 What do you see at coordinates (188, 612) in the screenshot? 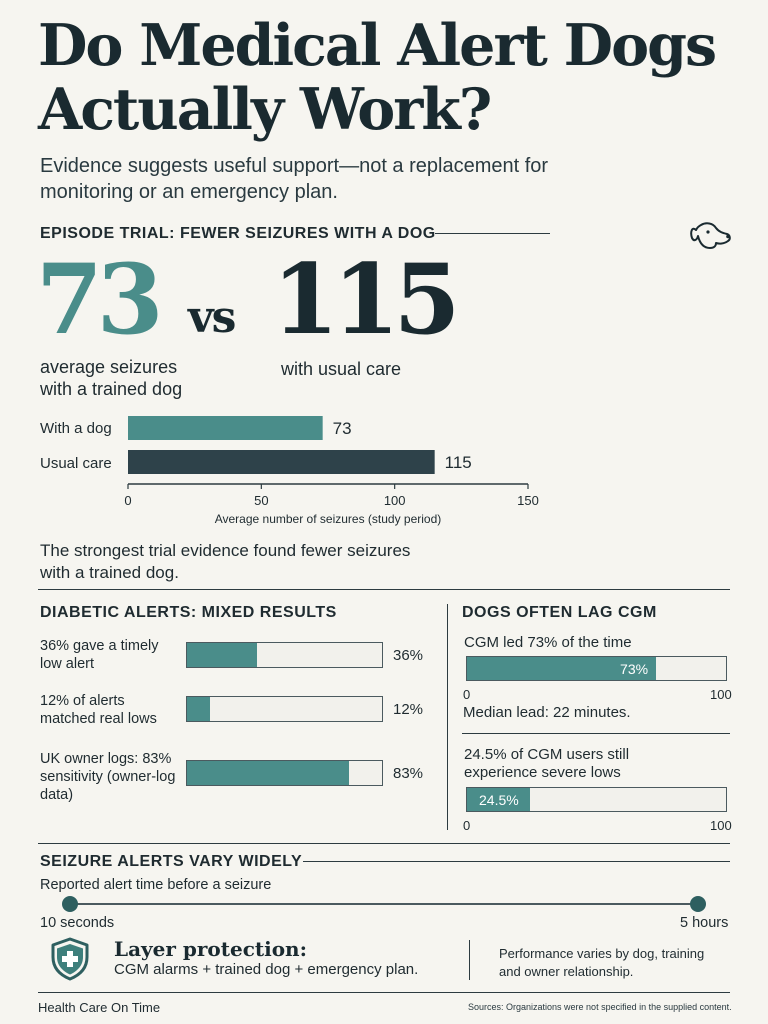
I see `diabetic-heading: DIABETIC ALERTS: MIXED RESULTS` at bounding box center [188, 612].